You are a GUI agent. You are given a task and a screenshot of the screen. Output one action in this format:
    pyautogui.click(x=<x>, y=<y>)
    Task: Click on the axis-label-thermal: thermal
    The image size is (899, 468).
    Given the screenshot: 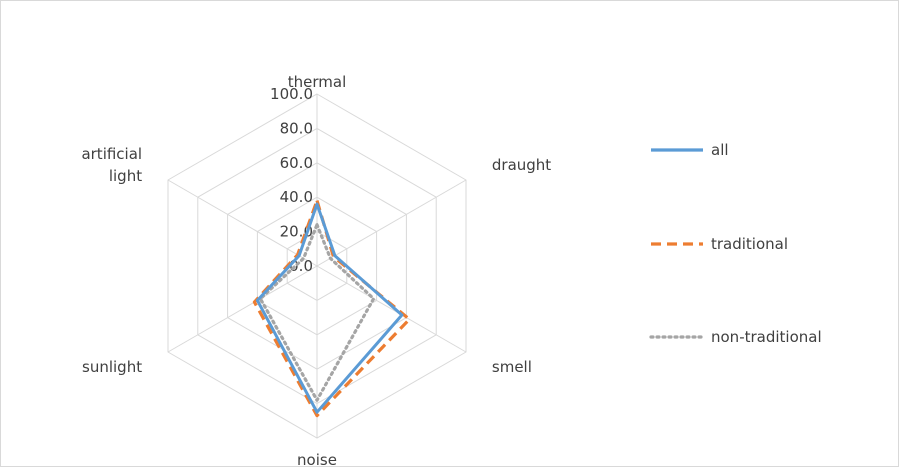 What is the action you would take?
    pyautogui.click(x=317, y=82)
    